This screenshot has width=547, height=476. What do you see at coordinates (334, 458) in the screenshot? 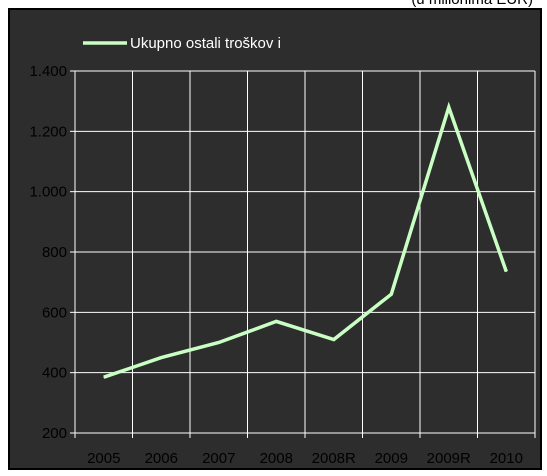
I see `x-tick-label: 2008R` at bounding box center [334, 458].